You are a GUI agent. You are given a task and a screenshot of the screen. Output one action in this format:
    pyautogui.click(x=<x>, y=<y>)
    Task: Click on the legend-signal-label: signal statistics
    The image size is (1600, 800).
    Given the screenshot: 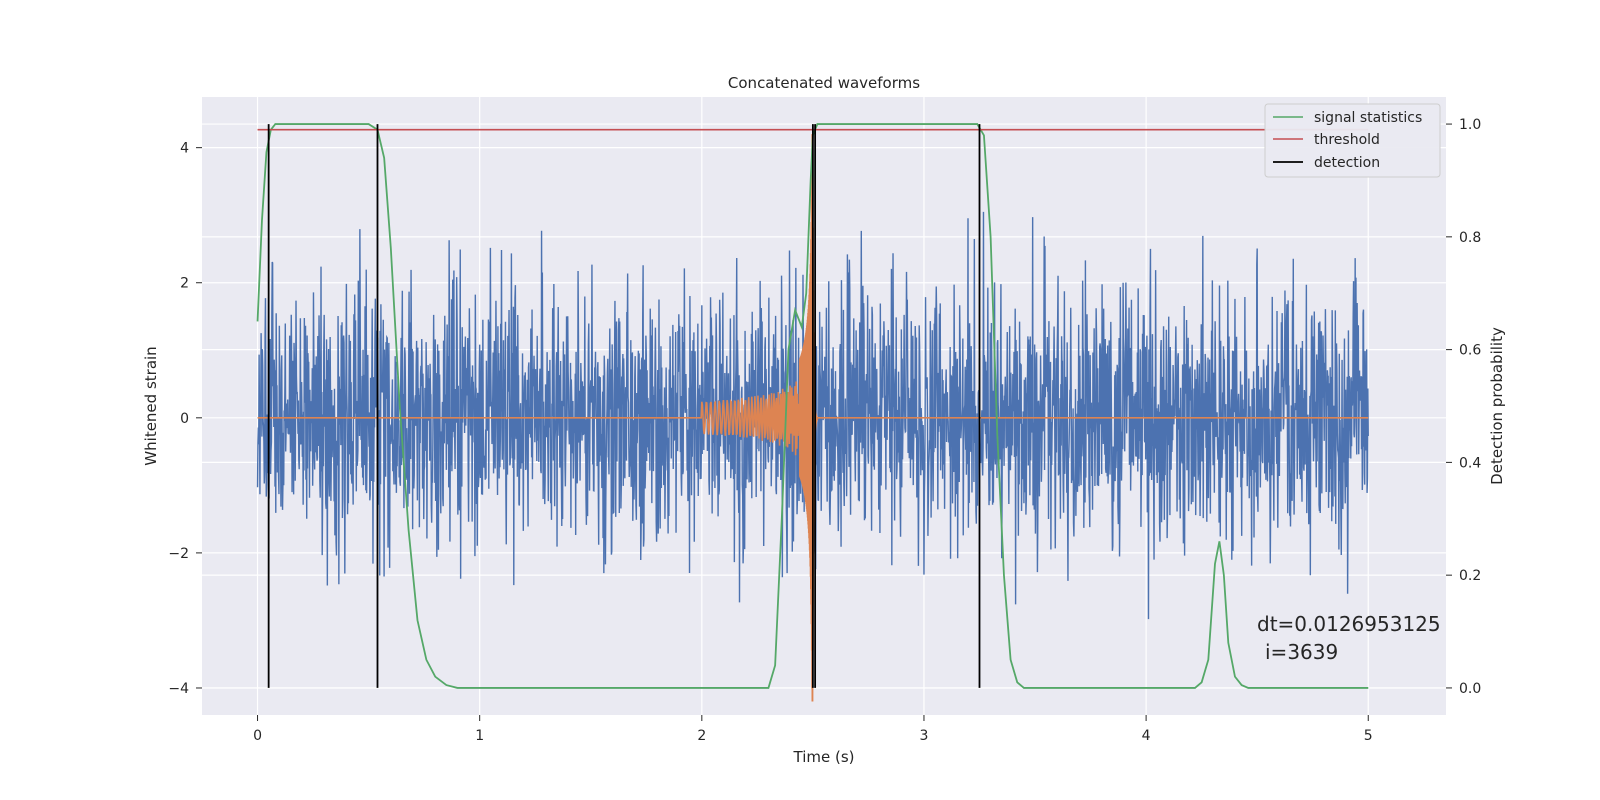 What is the action you would take?
    pyautogui.click(x=1368, y=118)
    